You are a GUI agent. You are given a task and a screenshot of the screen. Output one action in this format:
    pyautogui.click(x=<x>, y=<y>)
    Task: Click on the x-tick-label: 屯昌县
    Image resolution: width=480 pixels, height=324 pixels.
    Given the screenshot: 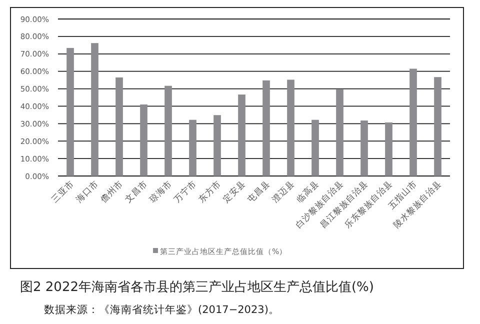 What is the action you would take?
    pyautogui.click(x=259, y=192)
    